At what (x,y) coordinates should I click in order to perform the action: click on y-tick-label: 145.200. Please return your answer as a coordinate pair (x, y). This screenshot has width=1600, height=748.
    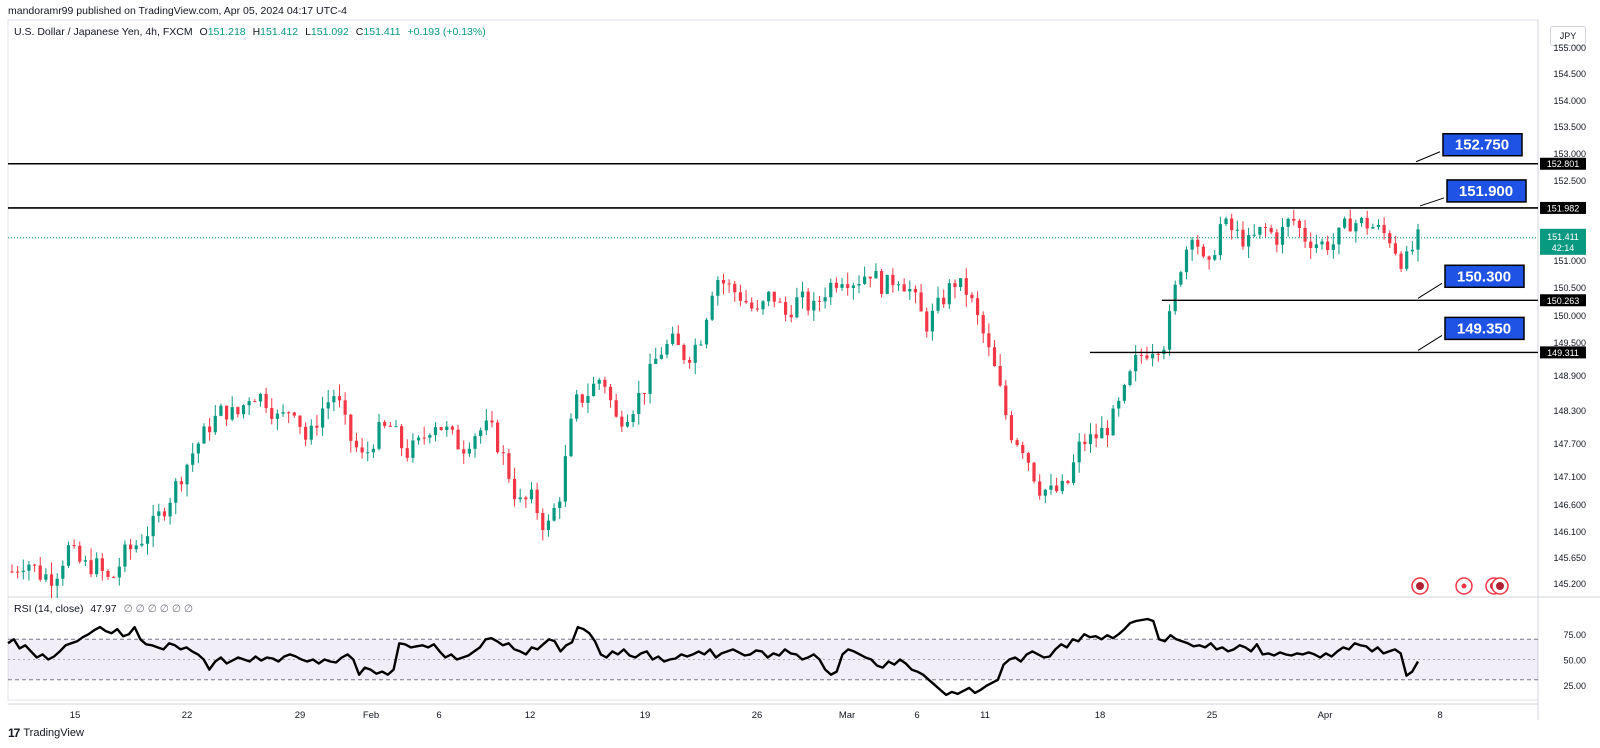
    Looking at the image, I should click on (1569, 584).